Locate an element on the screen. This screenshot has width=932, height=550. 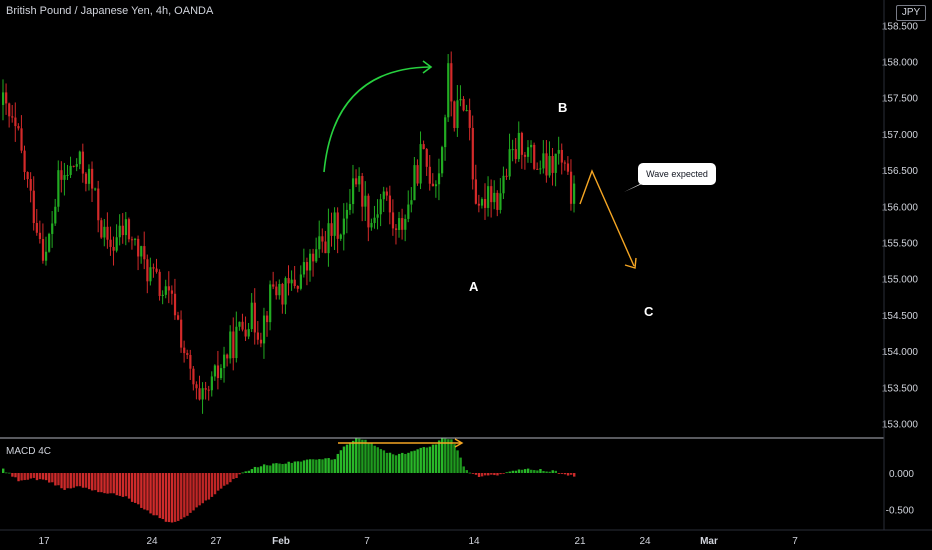
currency-badge: JPY is located at coordinates (911, 13).